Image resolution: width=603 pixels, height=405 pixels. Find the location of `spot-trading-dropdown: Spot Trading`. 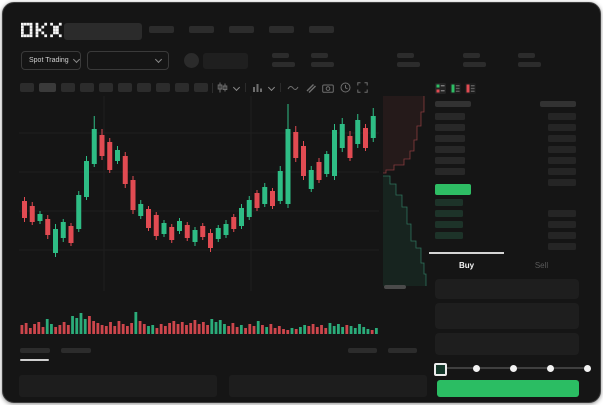

spot-trading-dropdown: Spot Trading is located at coordinates (51, 60).